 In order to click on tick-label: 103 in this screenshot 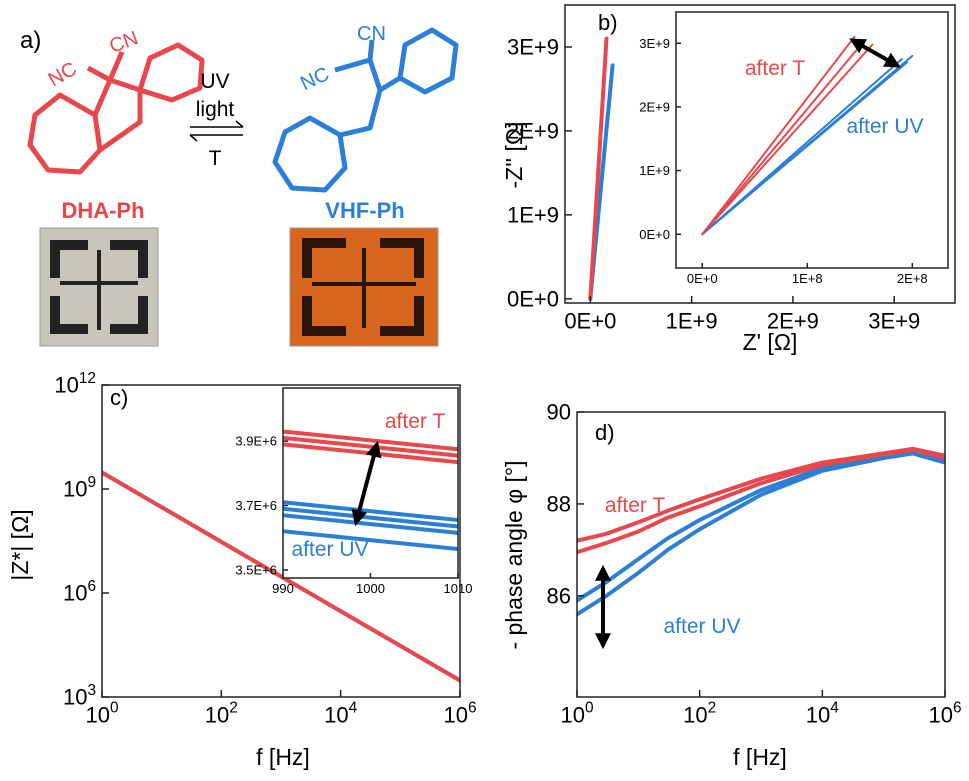, I will do `click(79, 696)`.